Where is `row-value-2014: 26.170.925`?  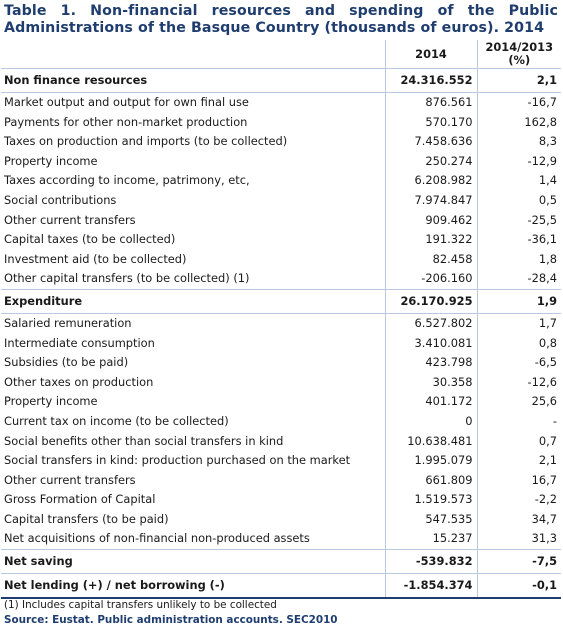 row-value-2014: 26.170.925 is located at coordinates (430, 301).